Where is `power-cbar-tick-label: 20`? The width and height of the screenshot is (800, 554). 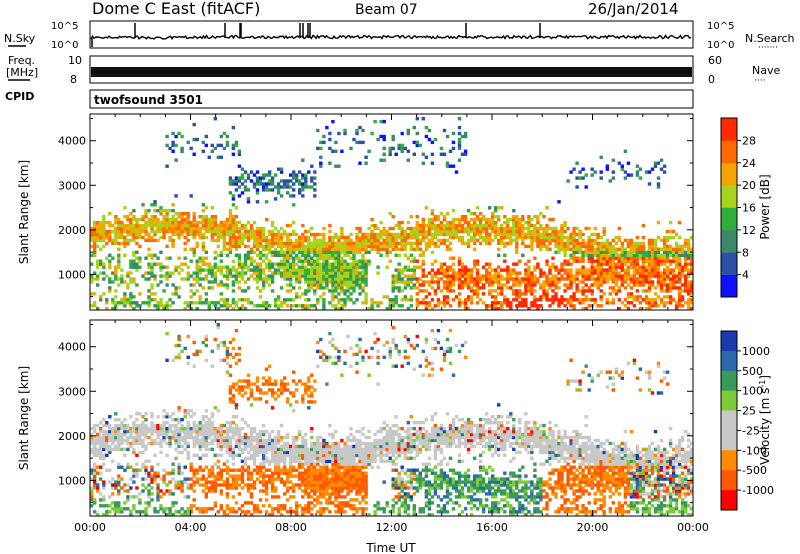
power-cbar-tick-label: 20 is located at coordinates (749, 185).